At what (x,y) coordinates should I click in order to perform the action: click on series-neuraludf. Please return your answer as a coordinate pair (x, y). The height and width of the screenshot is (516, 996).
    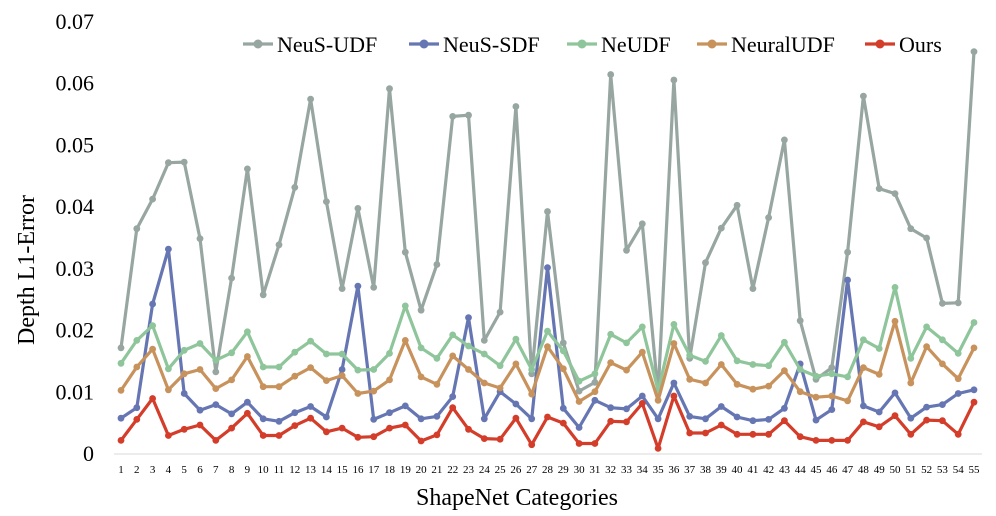
    Looking at the image, I should click on (547, 361).